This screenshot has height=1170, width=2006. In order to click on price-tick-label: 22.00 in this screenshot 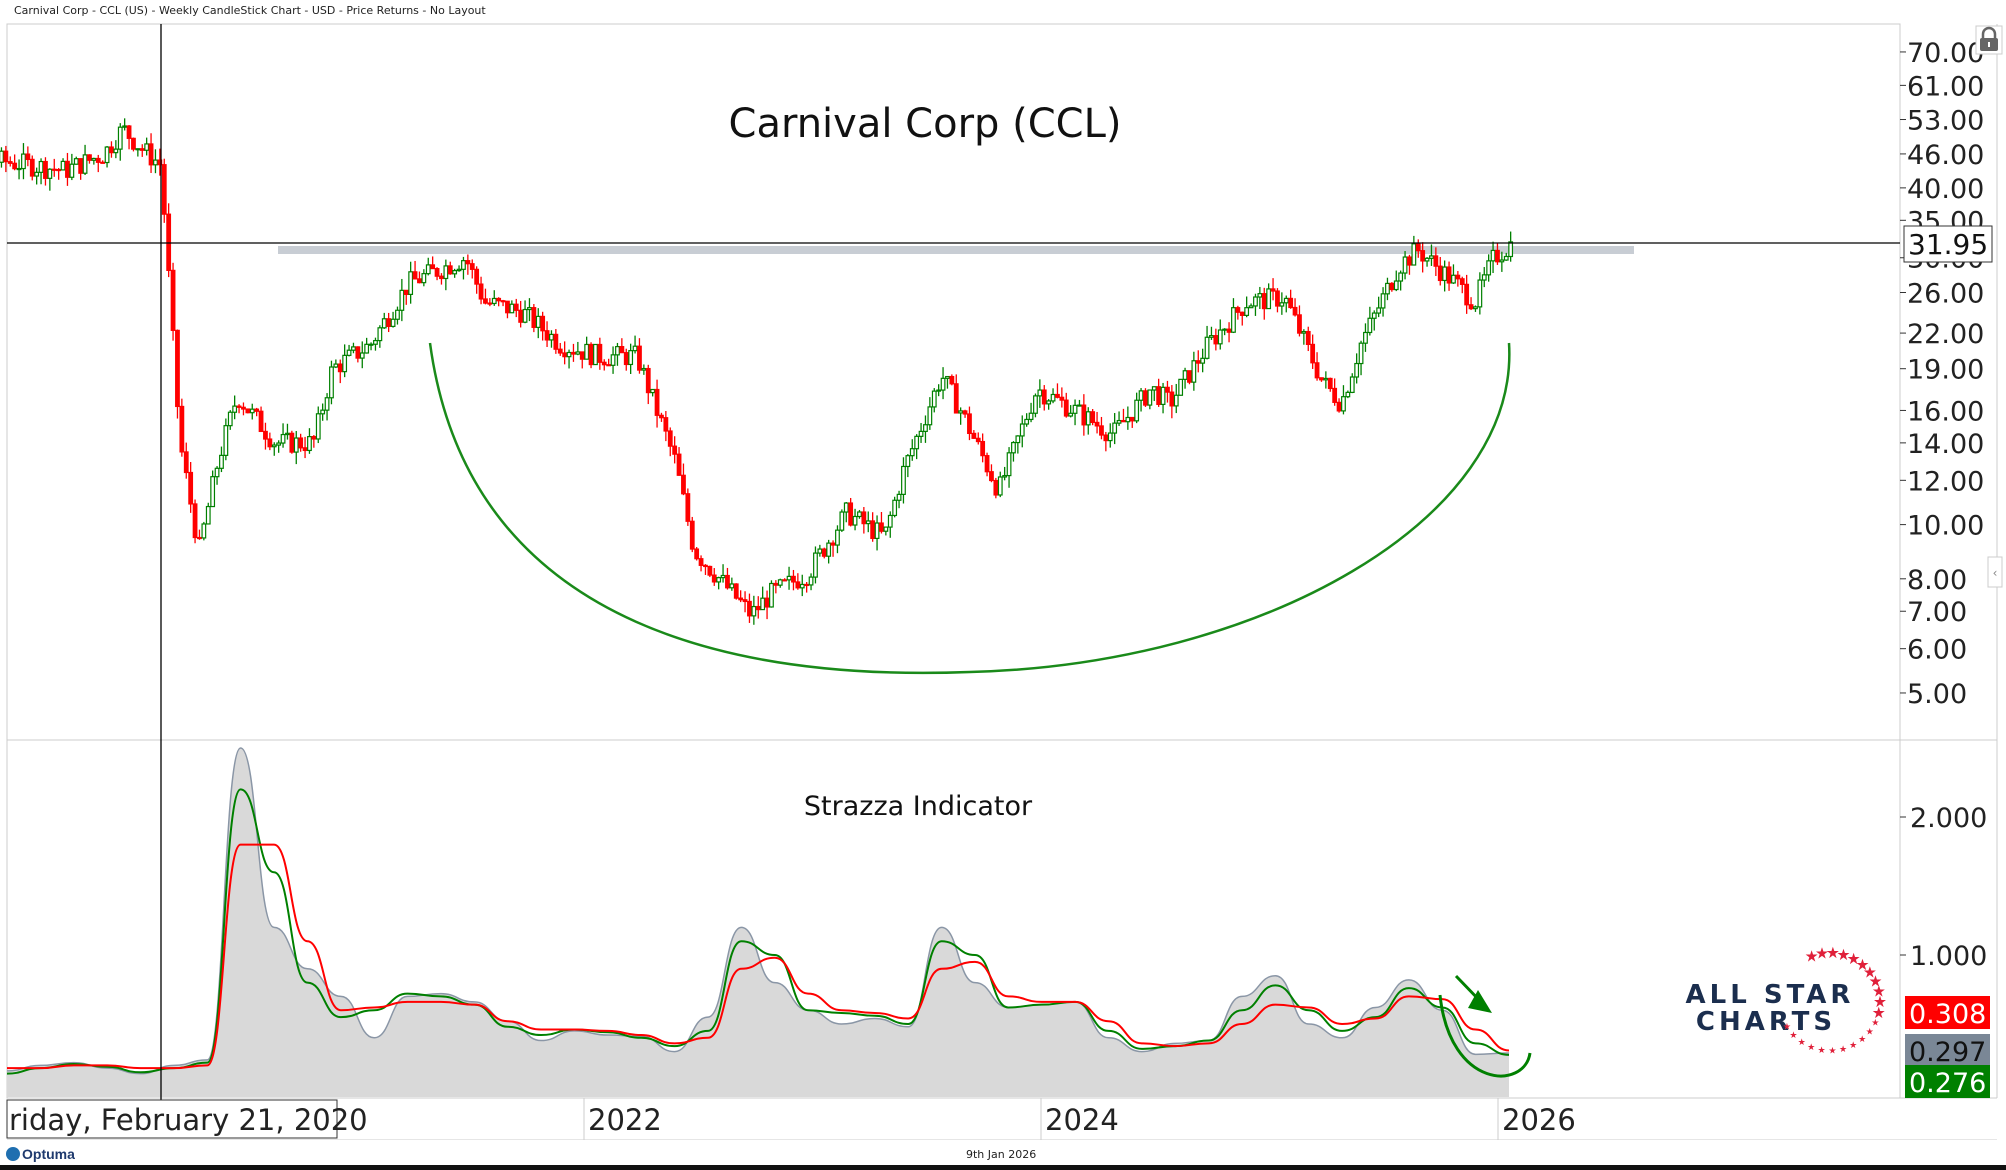, I will do `click(1945, 334)`.